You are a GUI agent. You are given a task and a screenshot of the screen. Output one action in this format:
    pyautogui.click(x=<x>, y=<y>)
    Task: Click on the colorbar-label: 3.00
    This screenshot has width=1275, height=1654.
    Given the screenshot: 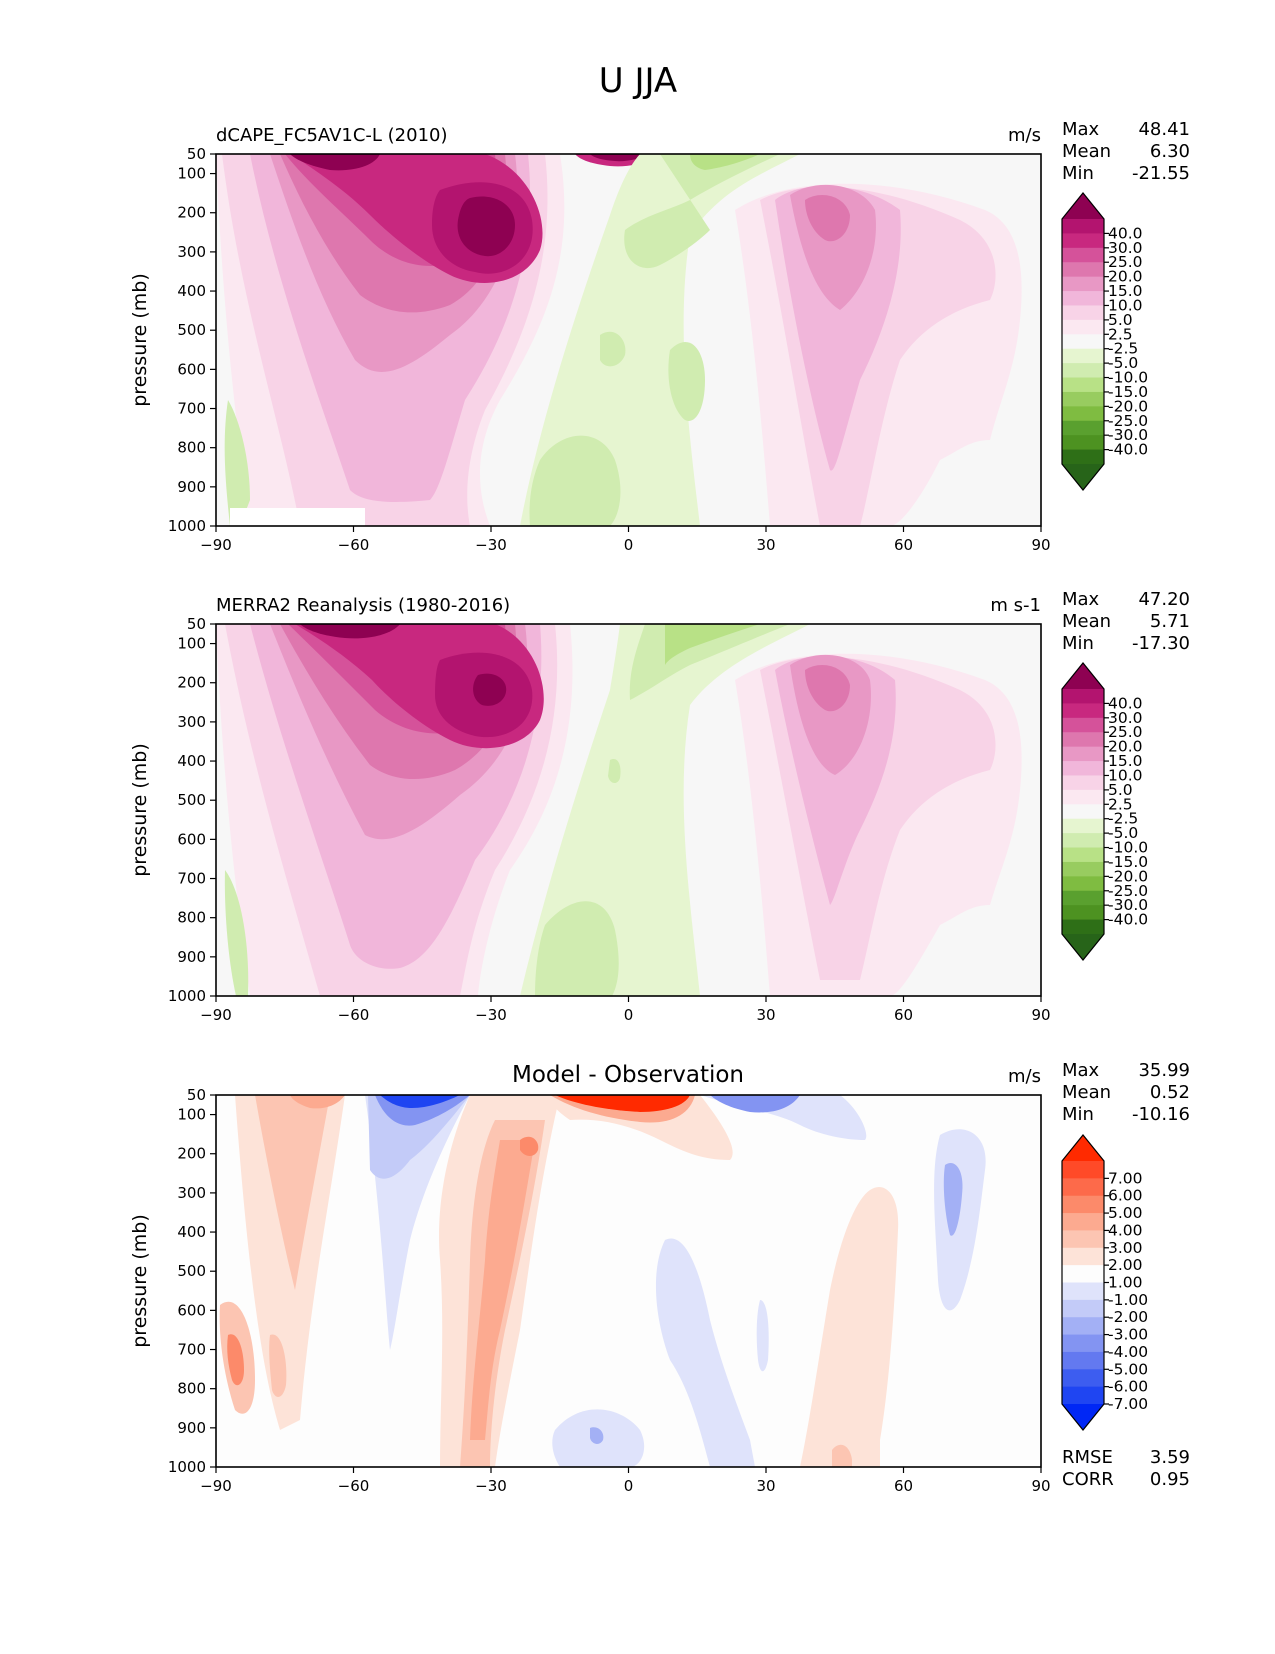 What is the action you would take?
    pyautogui.click(x=1125, y=1248)
    